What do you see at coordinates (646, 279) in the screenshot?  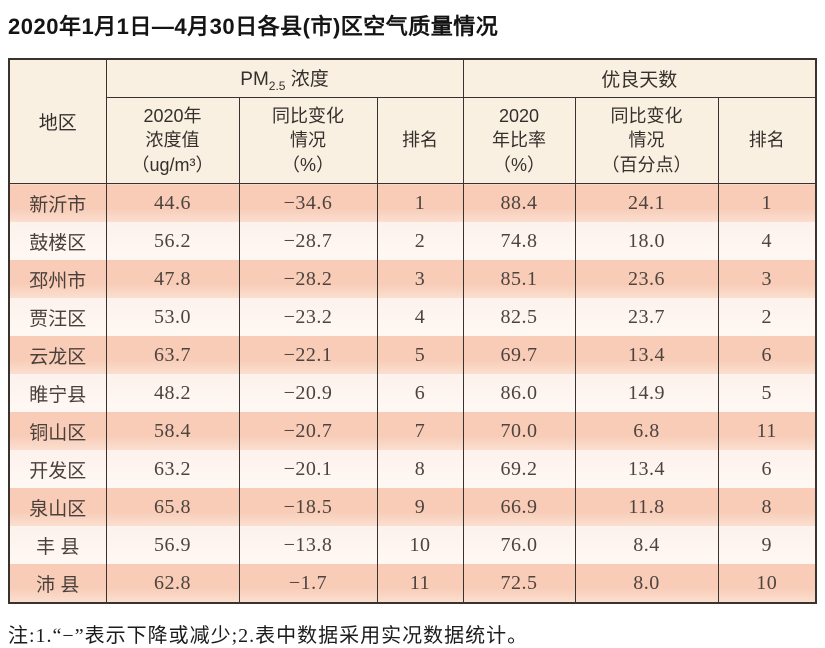 I see `cell-good-change: 23.6` at bounding box center [646, 279].